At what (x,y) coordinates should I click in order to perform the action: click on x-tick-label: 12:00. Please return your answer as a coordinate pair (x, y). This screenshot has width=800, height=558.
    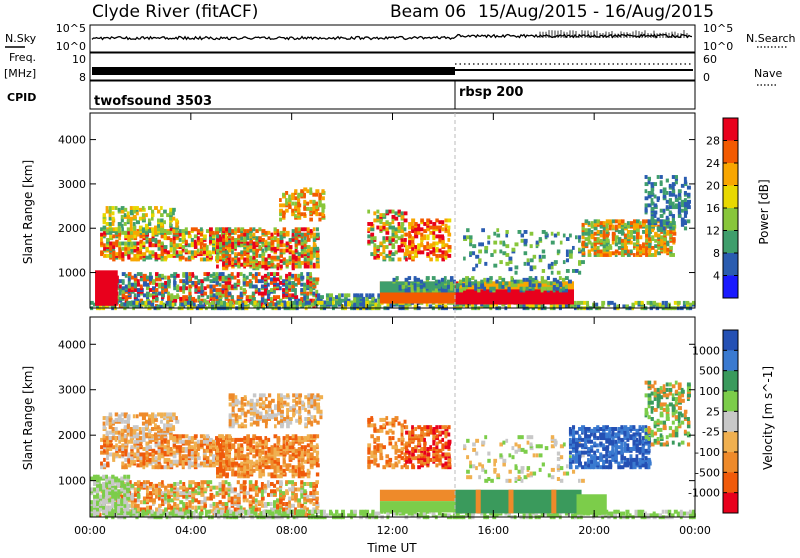
    Looking at the image, I should click on (393, 530).